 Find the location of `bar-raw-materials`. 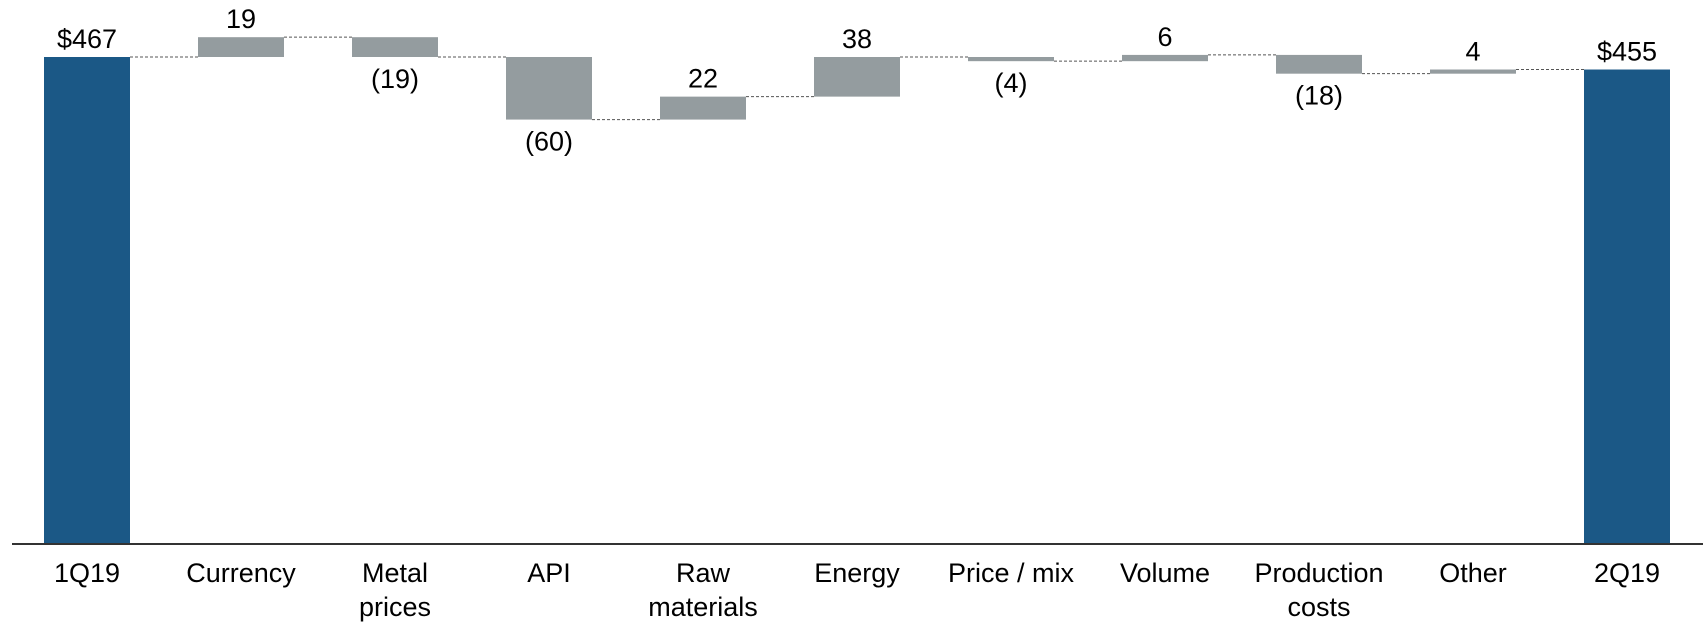

bar-raw-materials is located at coordinates (703, 108).